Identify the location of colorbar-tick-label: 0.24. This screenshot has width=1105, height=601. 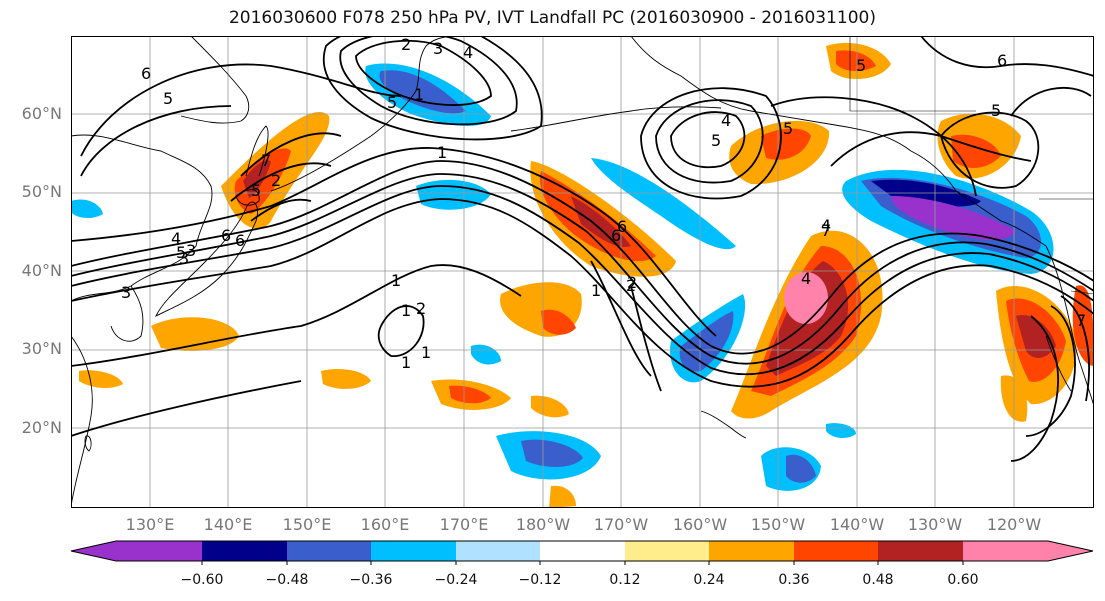
(709, 580).